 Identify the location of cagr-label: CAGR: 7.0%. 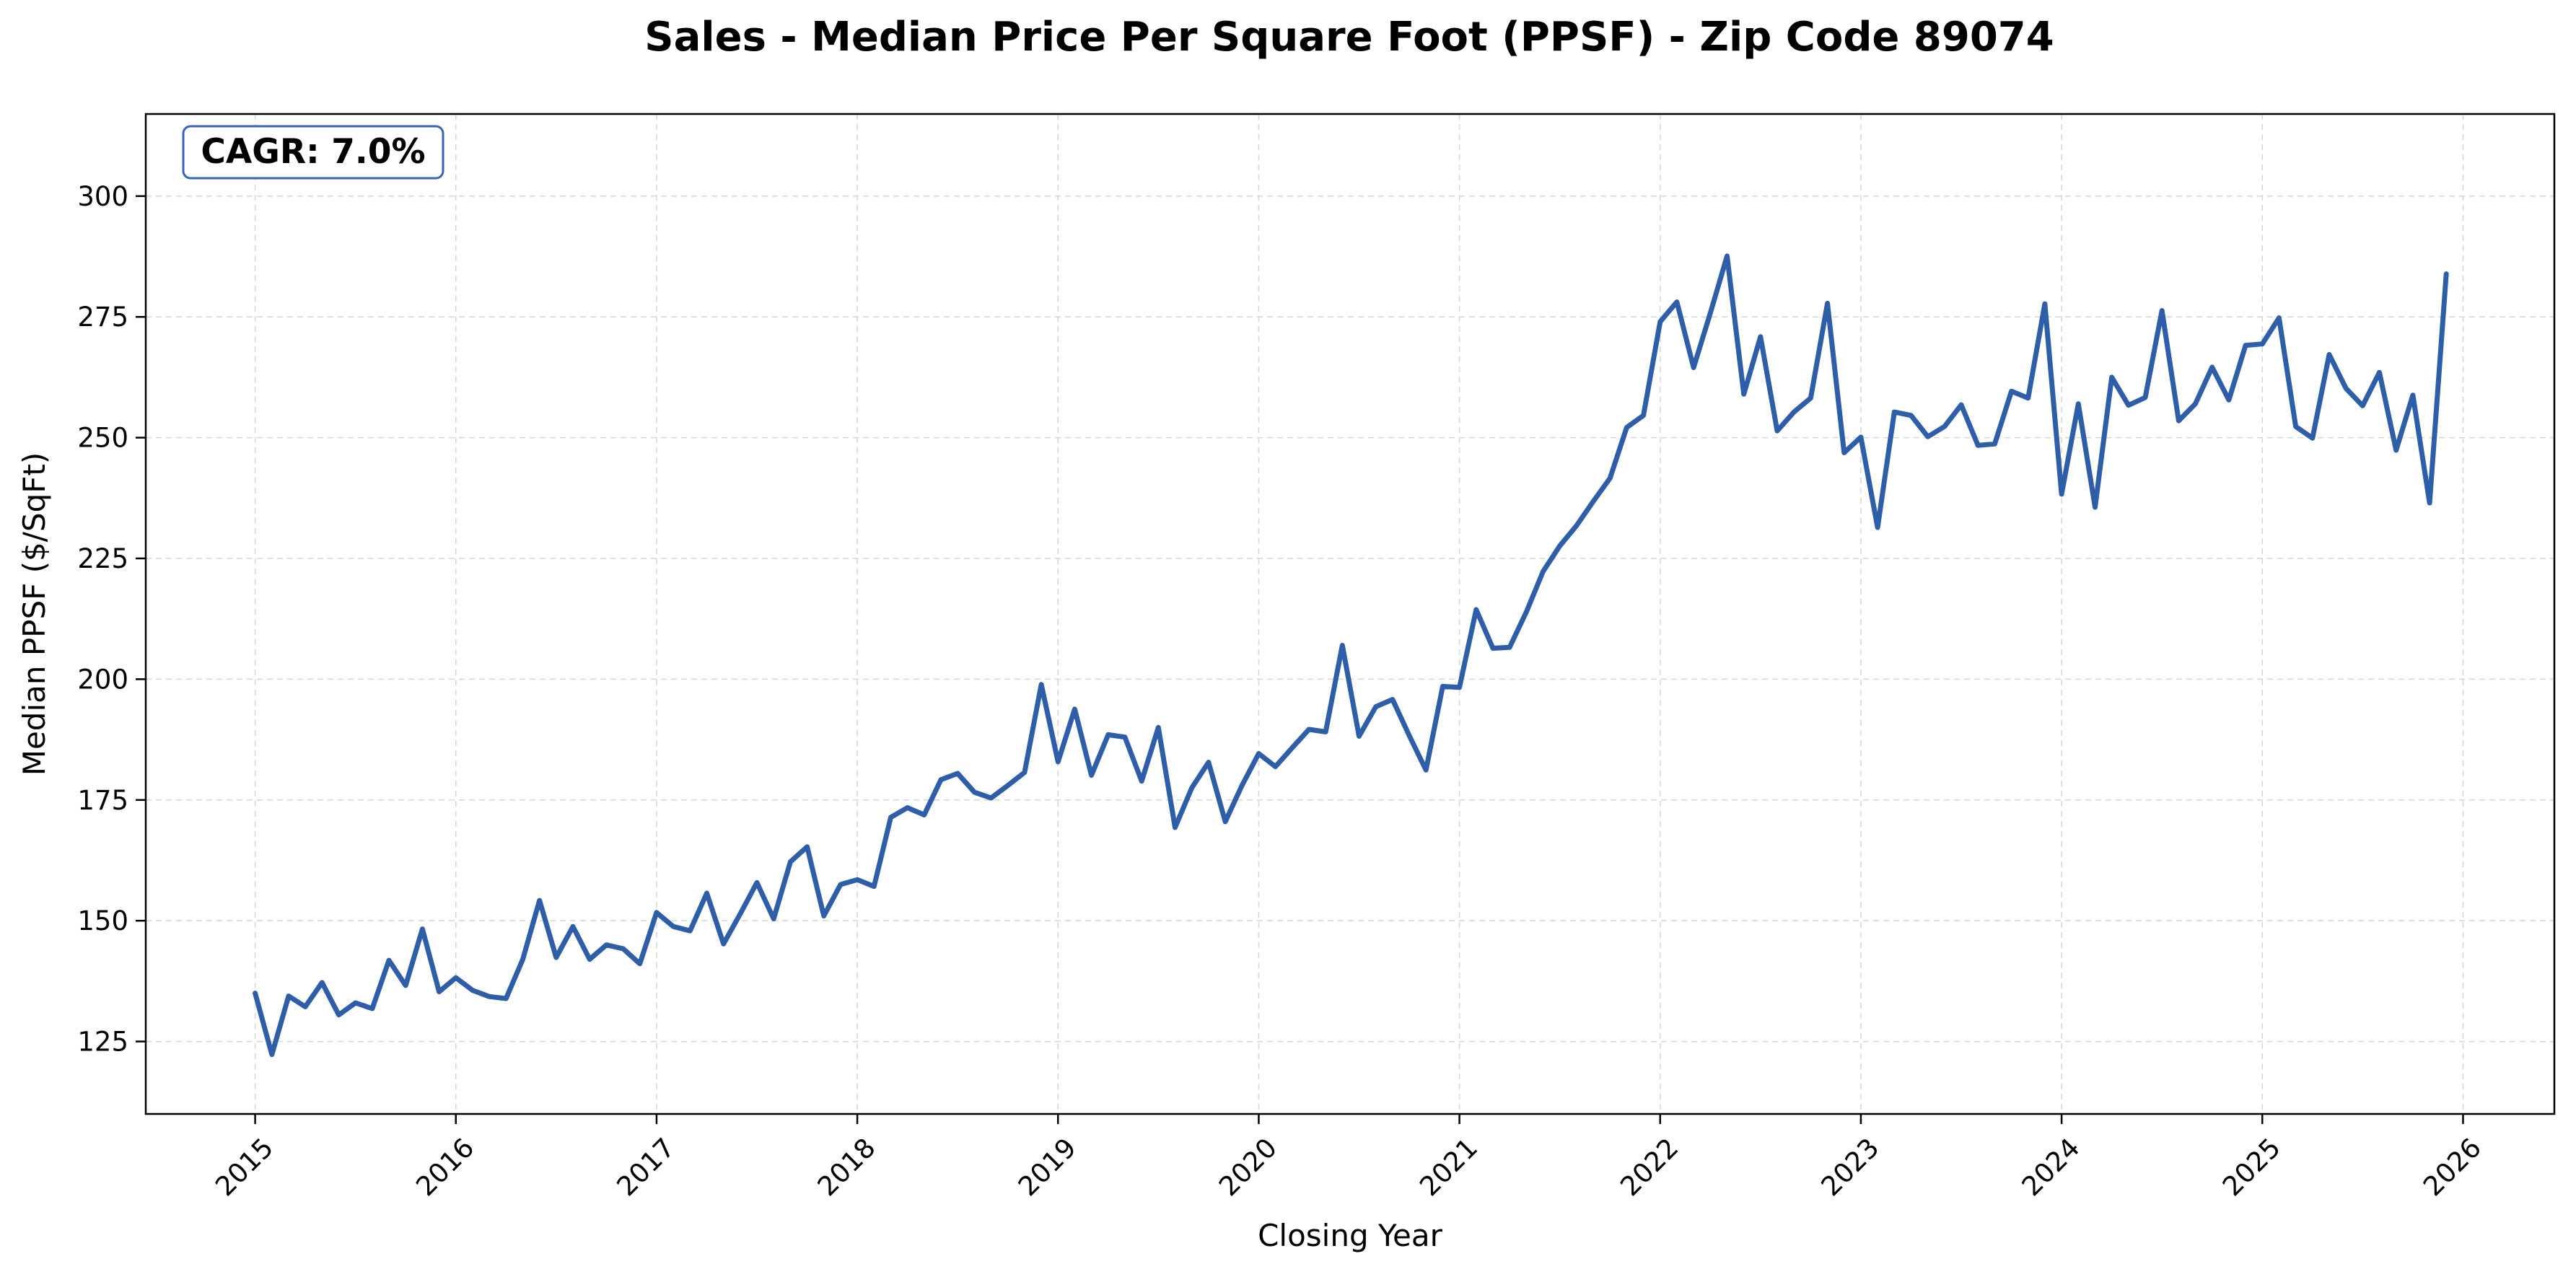
(313, 152).